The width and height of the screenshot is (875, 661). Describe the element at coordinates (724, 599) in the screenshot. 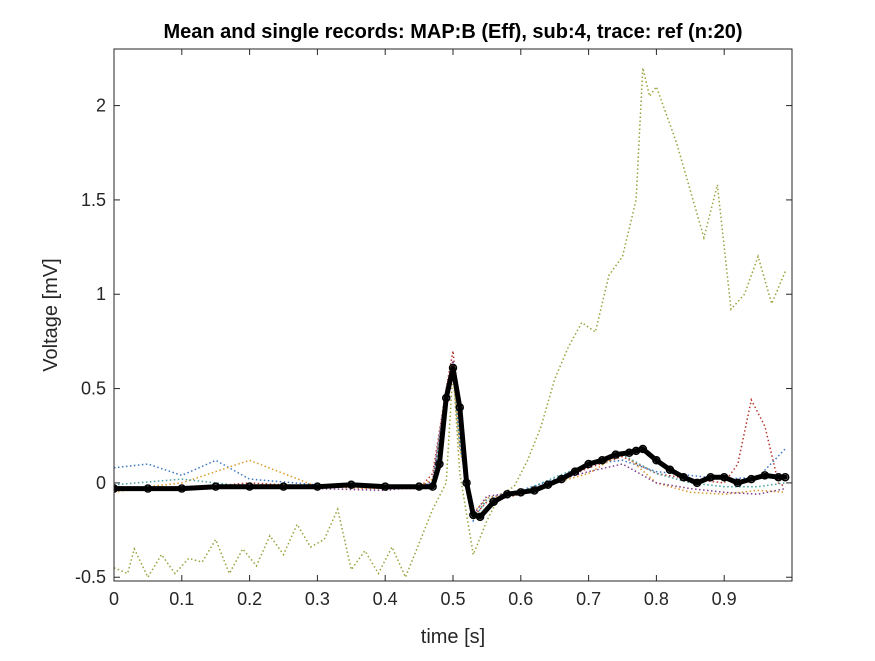

I see `x-tick-label: 0.9` at that location.